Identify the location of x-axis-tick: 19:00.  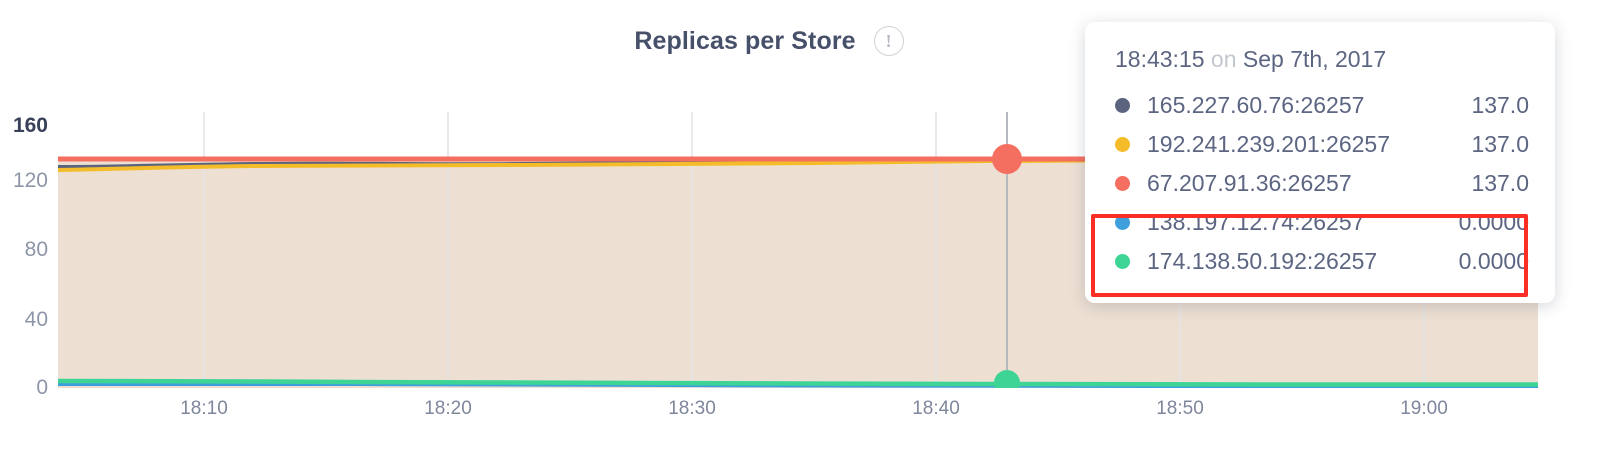
(1424, 408).